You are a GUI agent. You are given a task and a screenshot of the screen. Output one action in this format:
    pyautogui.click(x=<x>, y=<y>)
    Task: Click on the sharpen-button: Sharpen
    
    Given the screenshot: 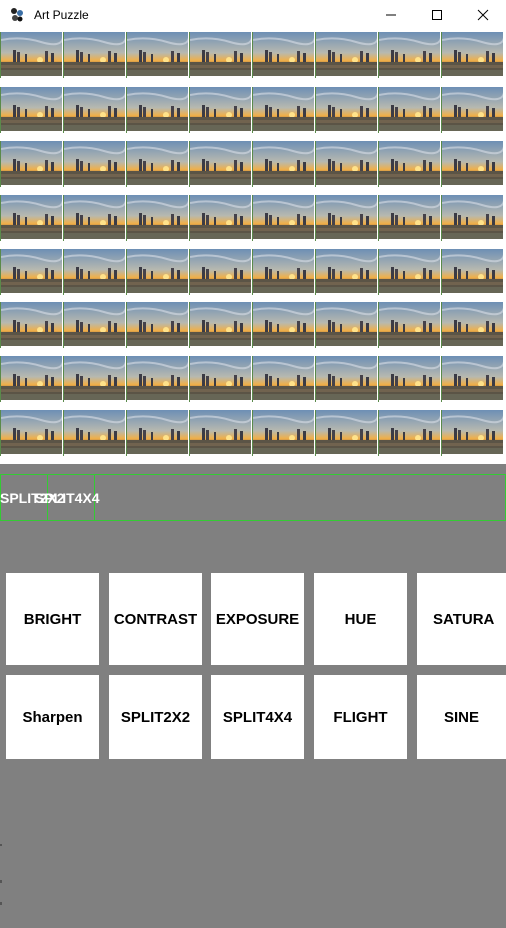 What is the action you would take?
    pyautogui.click(x=52, y=717)
    